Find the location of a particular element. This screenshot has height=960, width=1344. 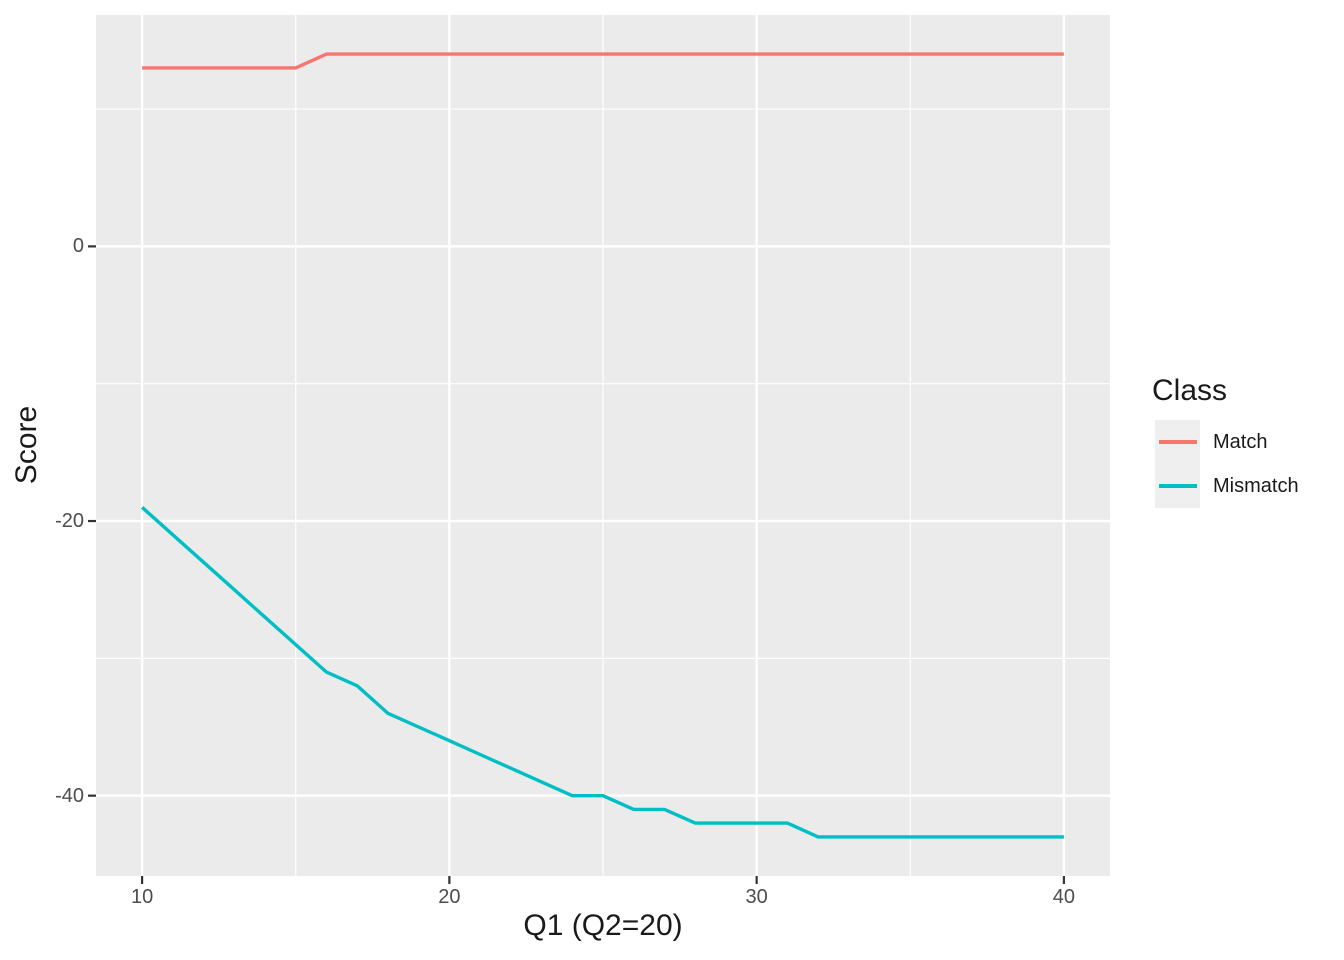

legend-label-mismatch: Mismatch is located at coordinates (1256, 485).